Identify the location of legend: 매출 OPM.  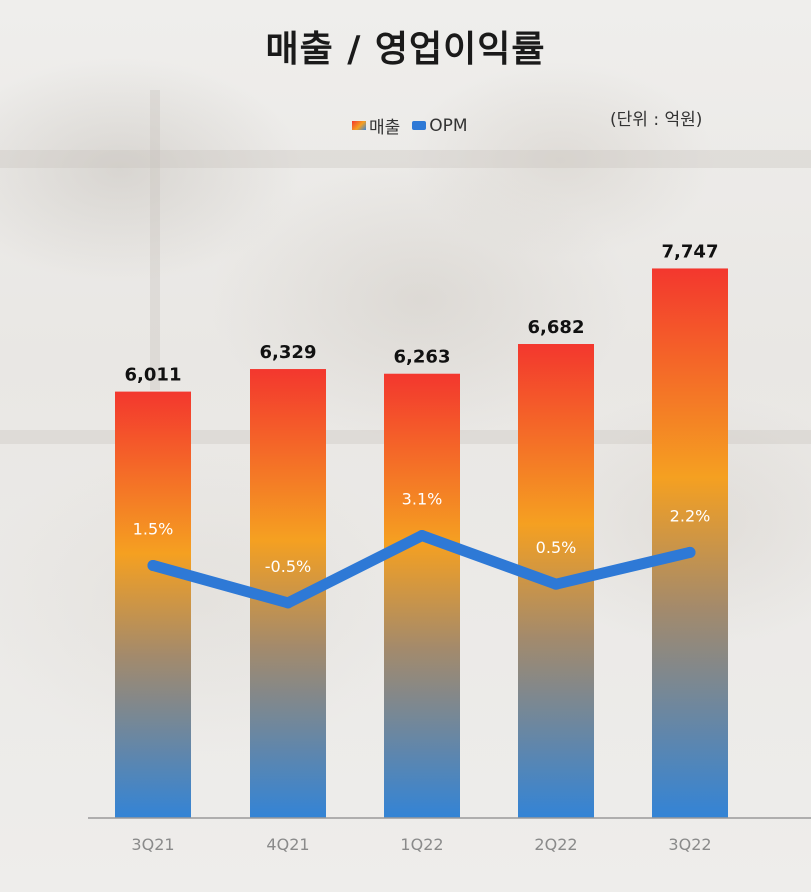
(416, 125).